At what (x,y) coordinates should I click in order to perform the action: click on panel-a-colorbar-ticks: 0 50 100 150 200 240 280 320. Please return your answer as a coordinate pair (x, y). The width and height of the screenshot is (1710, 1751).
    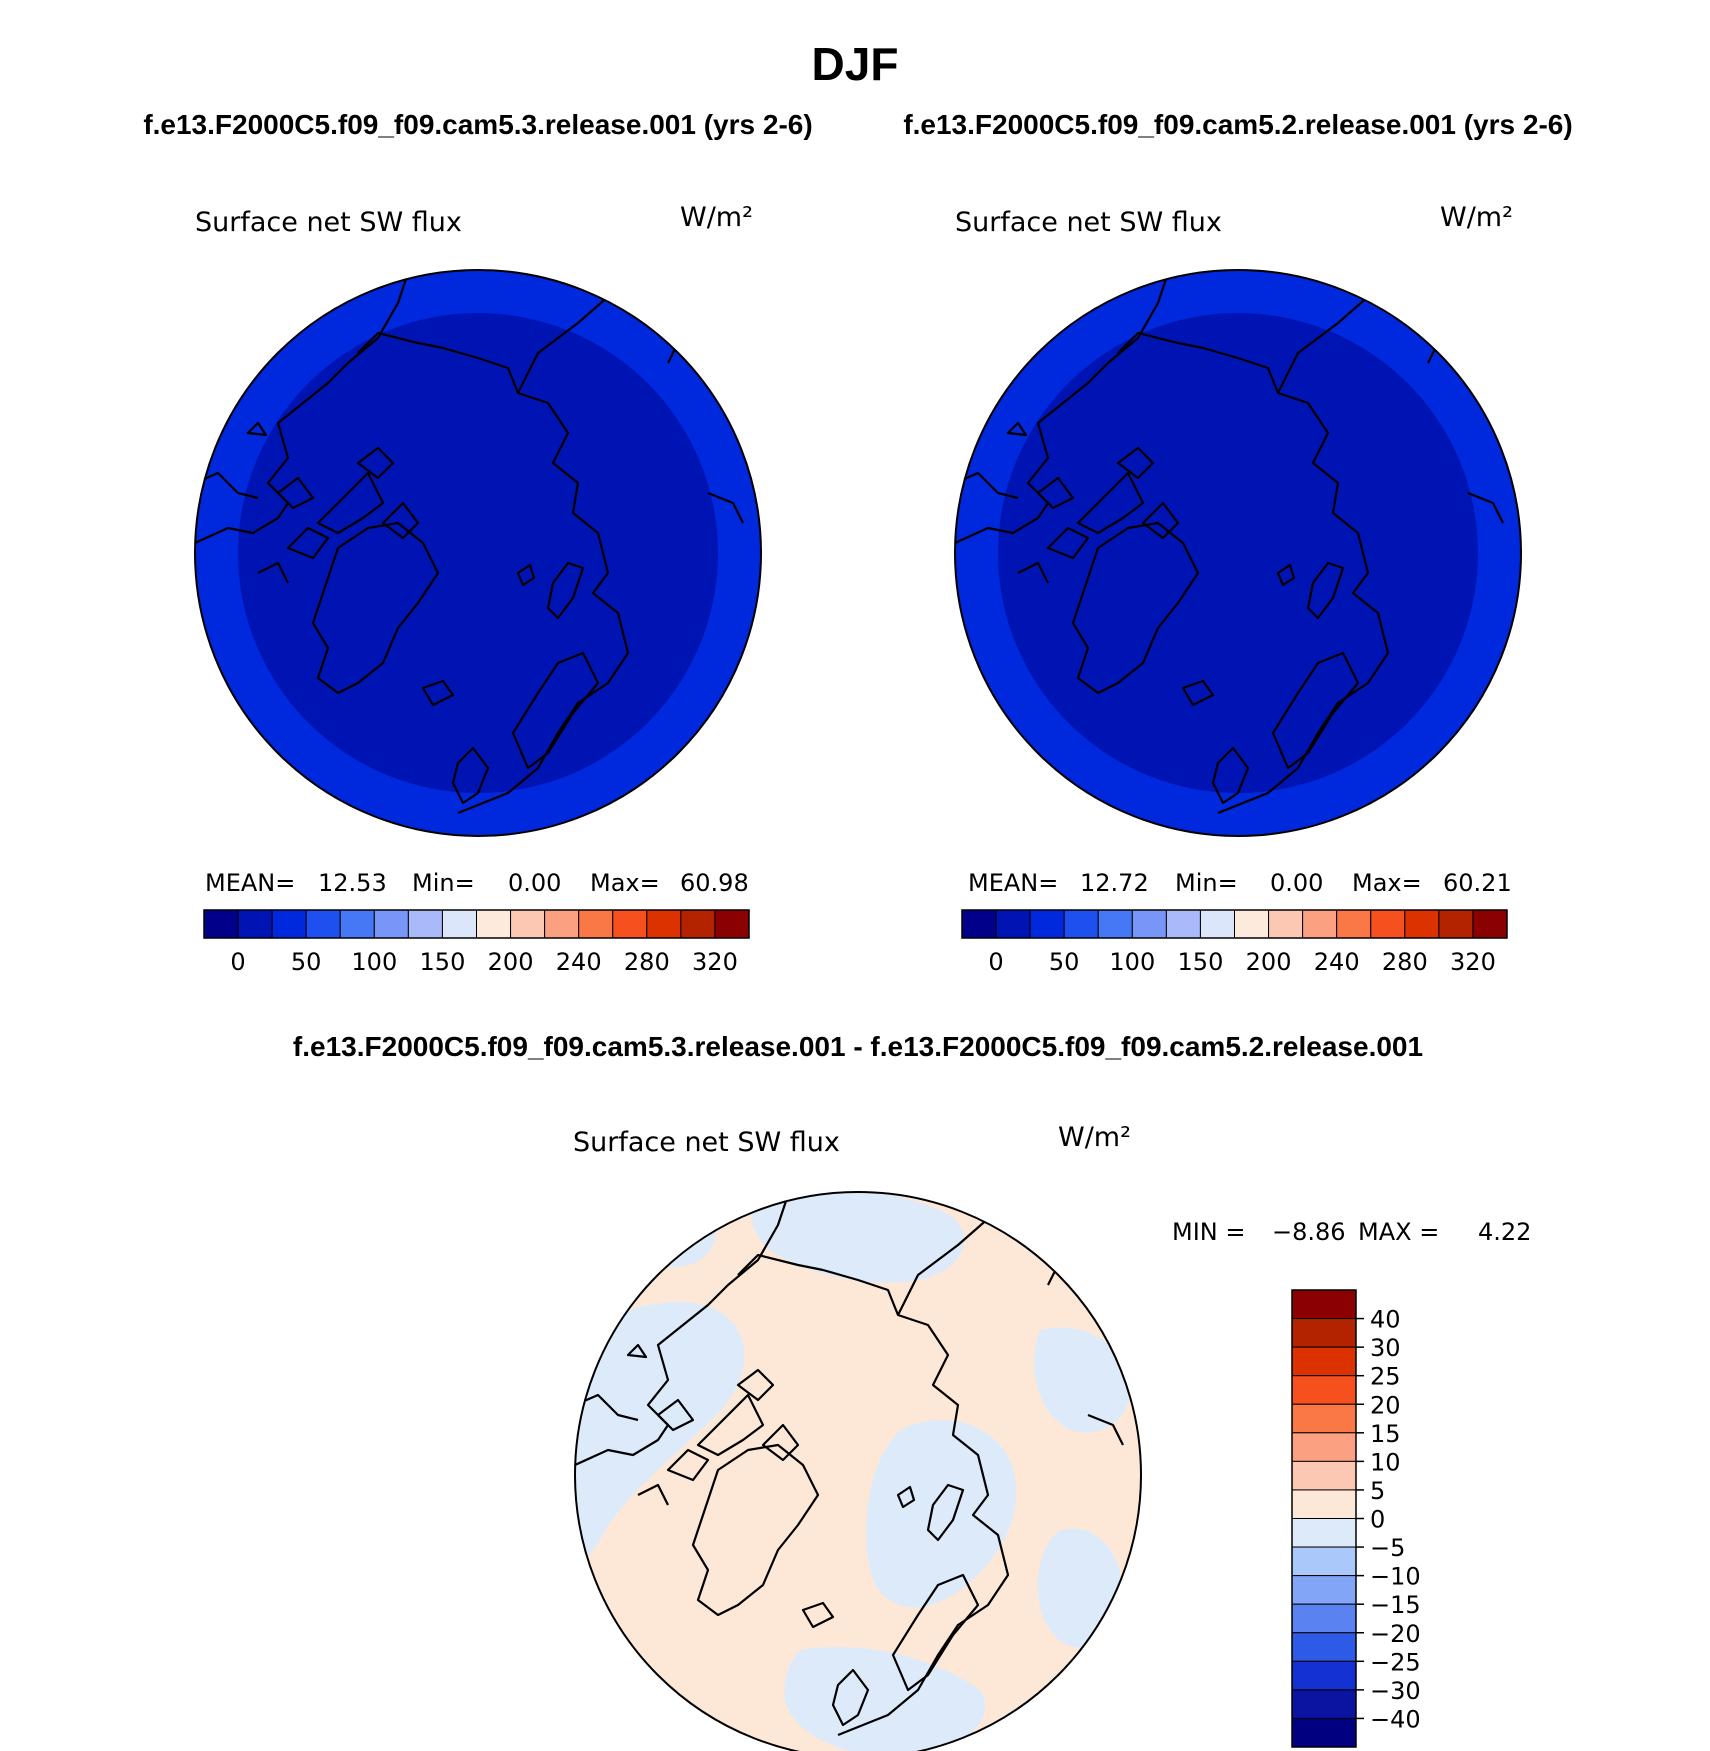
    Looking at the image, I should click on (483, 962).